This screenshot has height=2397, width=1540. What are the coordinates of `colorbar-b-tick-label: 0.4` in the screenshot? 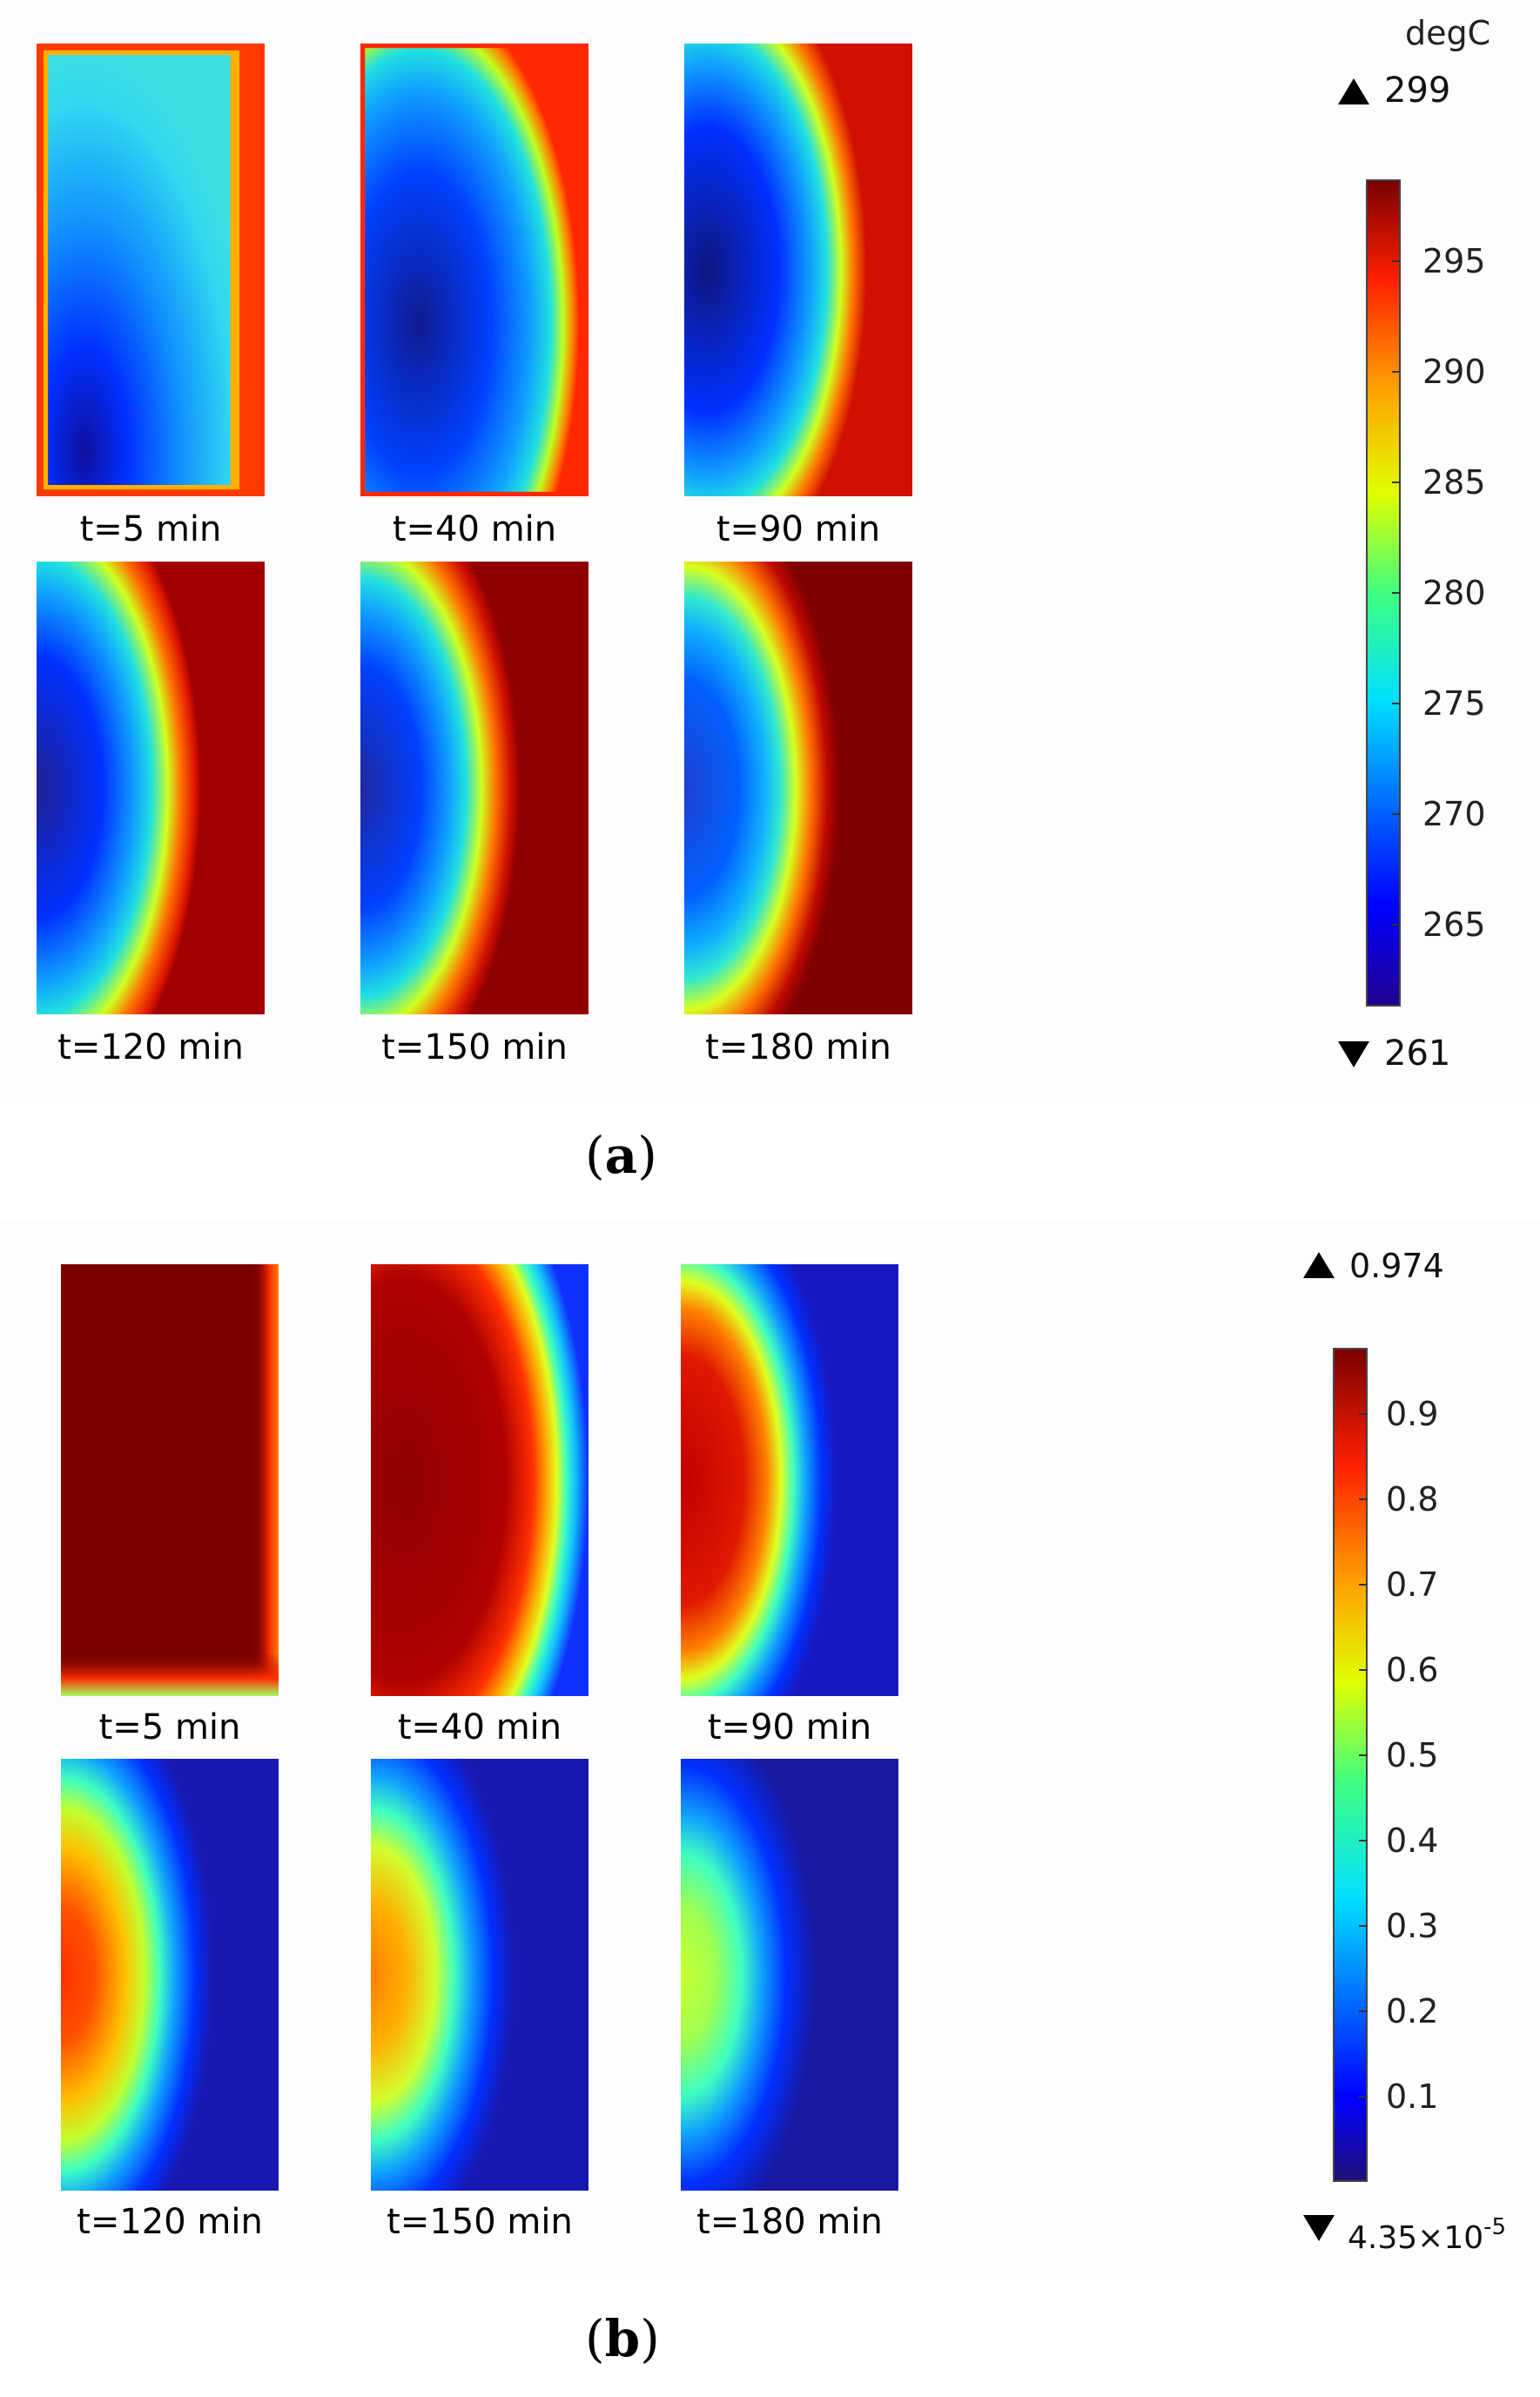 It's located at (1413, 1840).